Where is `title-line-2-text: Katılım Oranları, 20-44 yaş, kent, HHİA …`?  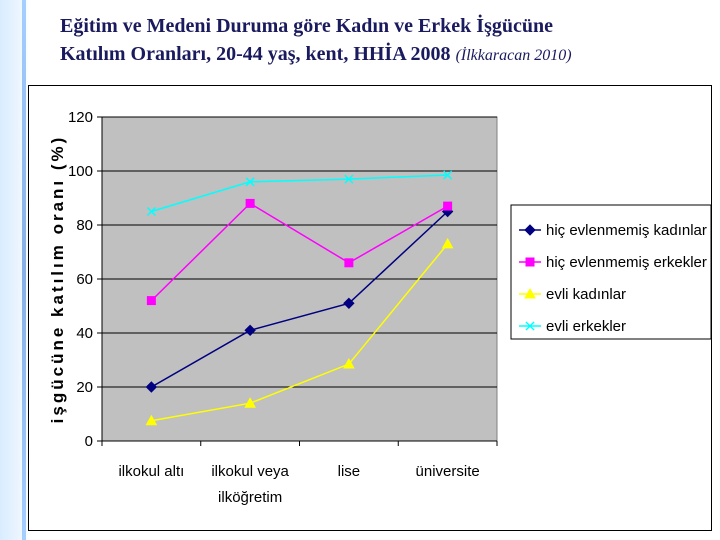 title-line-2-text: Katılım Oranları, 20-44 yaş, kent, HHİA … is located at coordinates (255, 54).